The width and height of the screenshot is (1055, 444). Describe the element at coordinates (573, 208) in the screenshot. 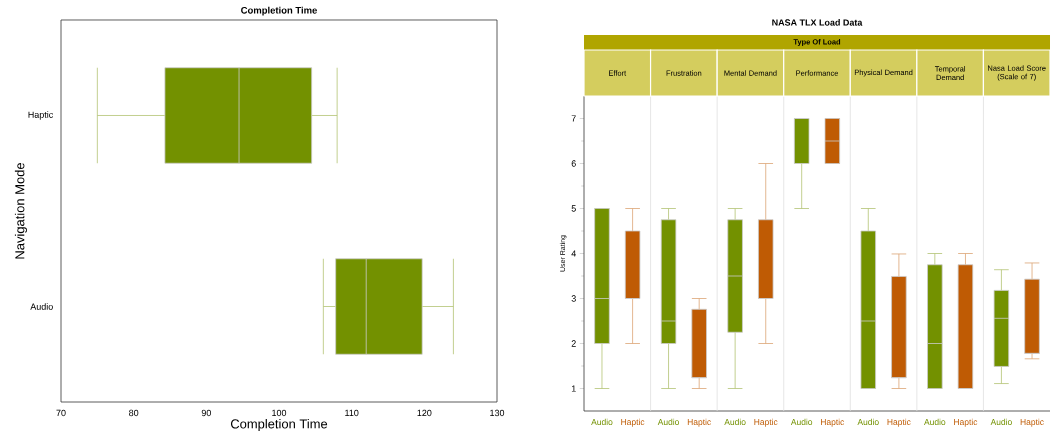

I see `y-tick-label: 5` at that location.